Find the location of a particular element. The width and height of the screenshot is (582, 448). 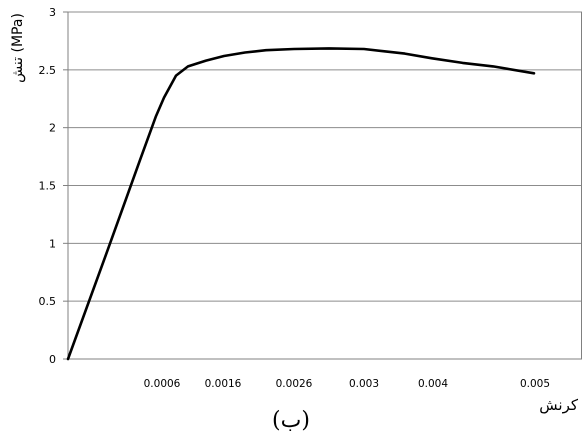

x-tick-label: 0.0016 is located at coordinates (223, 384).